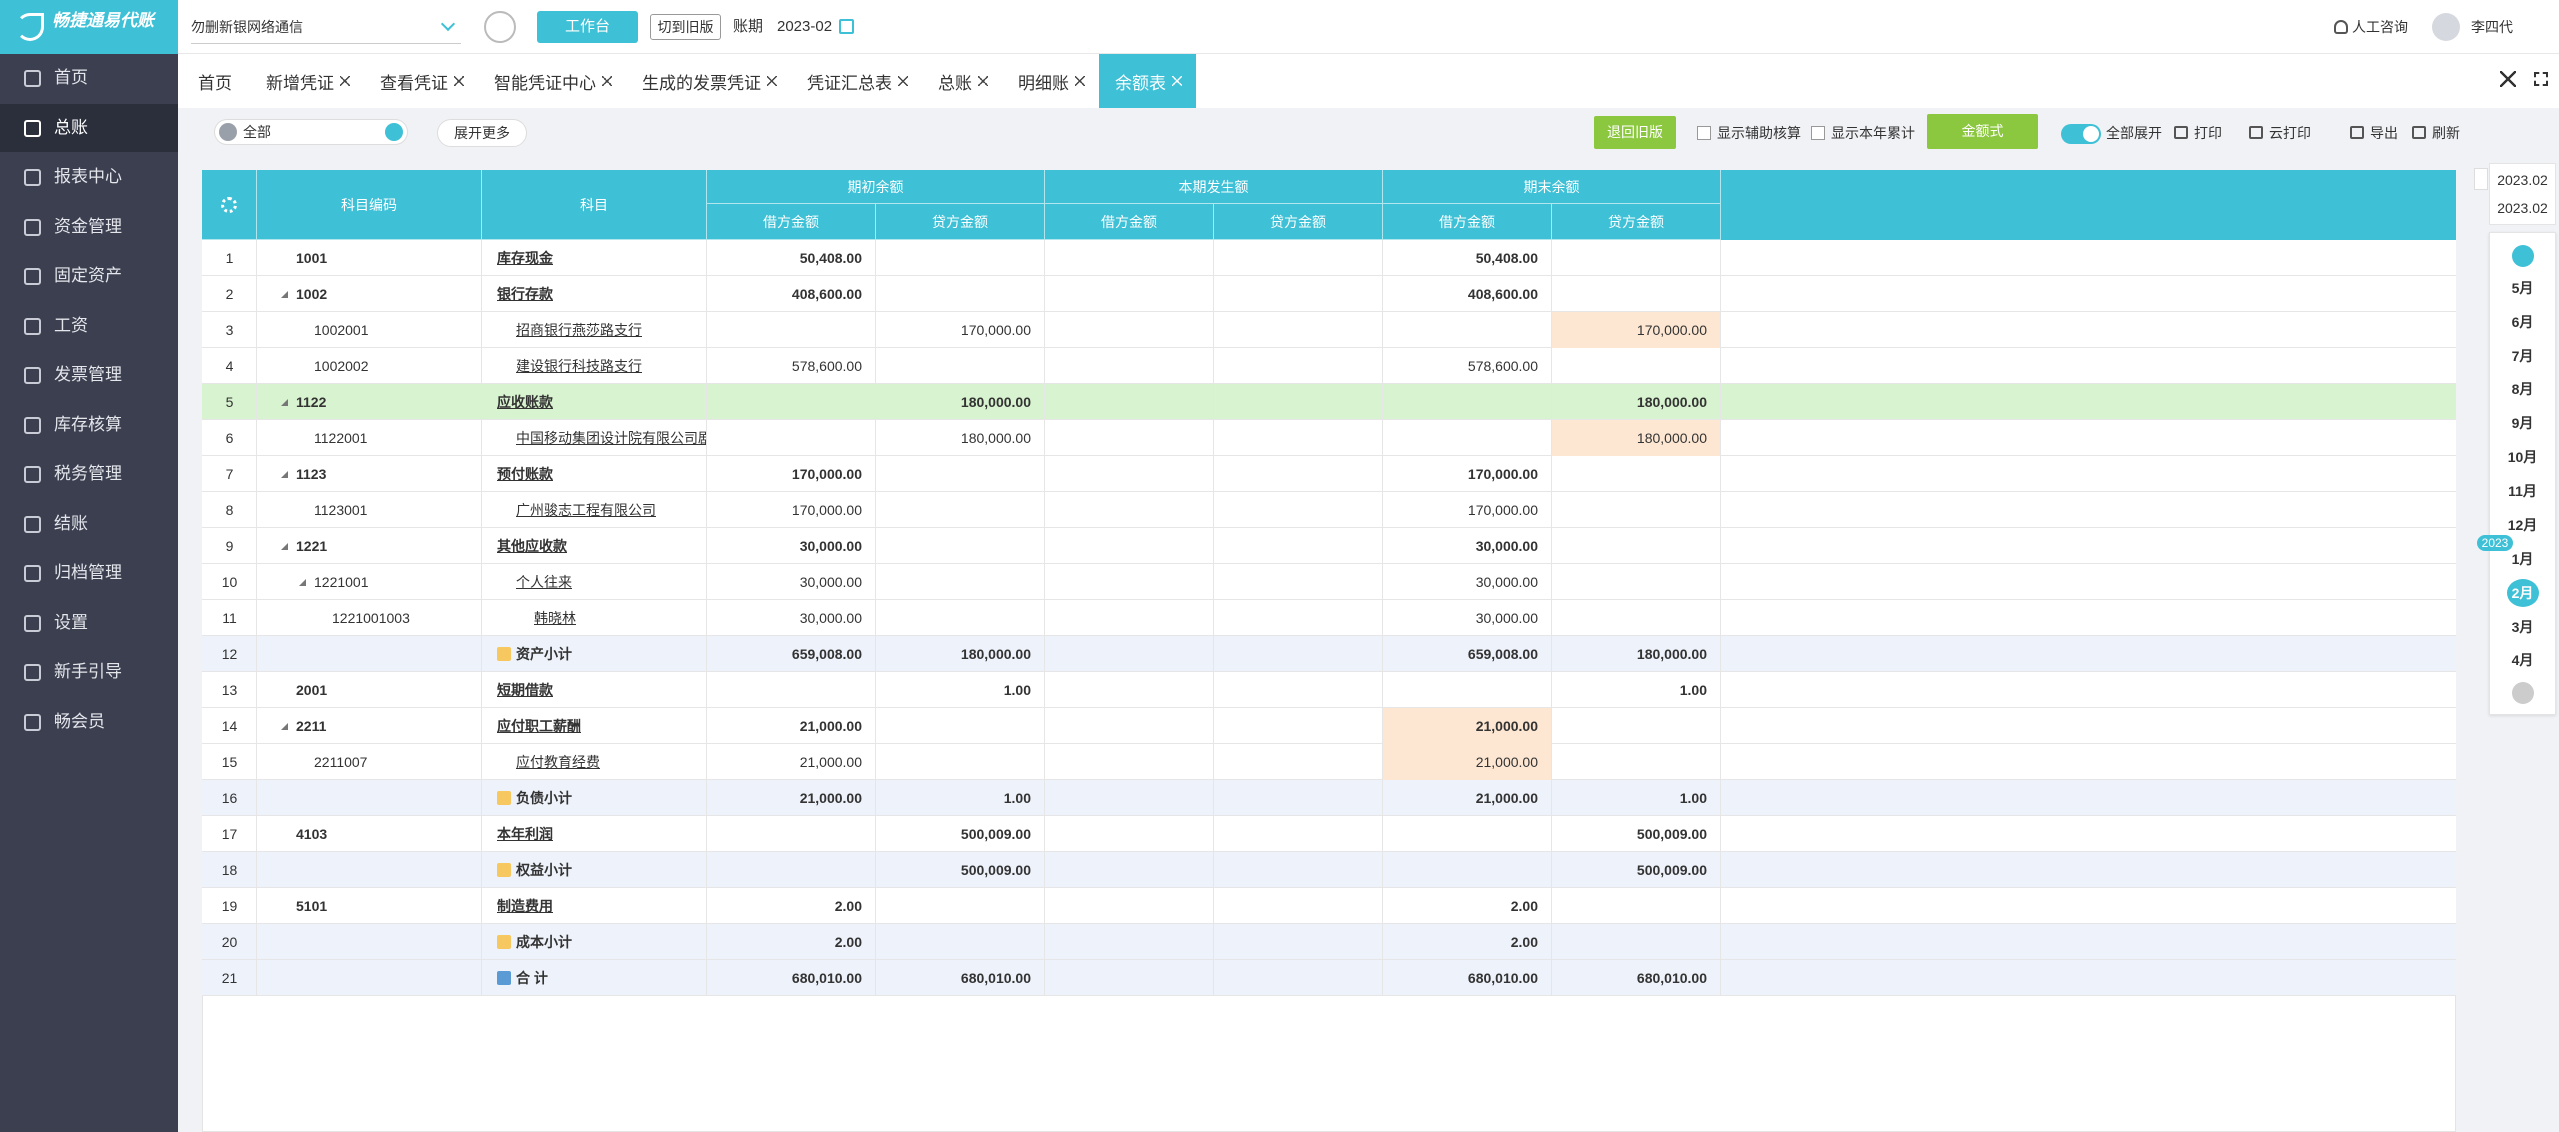  What do you see at coordinates (708, 81) in the screenshot?
I see `tab: 生成的发票凭证` at bounding box center [708, 81].